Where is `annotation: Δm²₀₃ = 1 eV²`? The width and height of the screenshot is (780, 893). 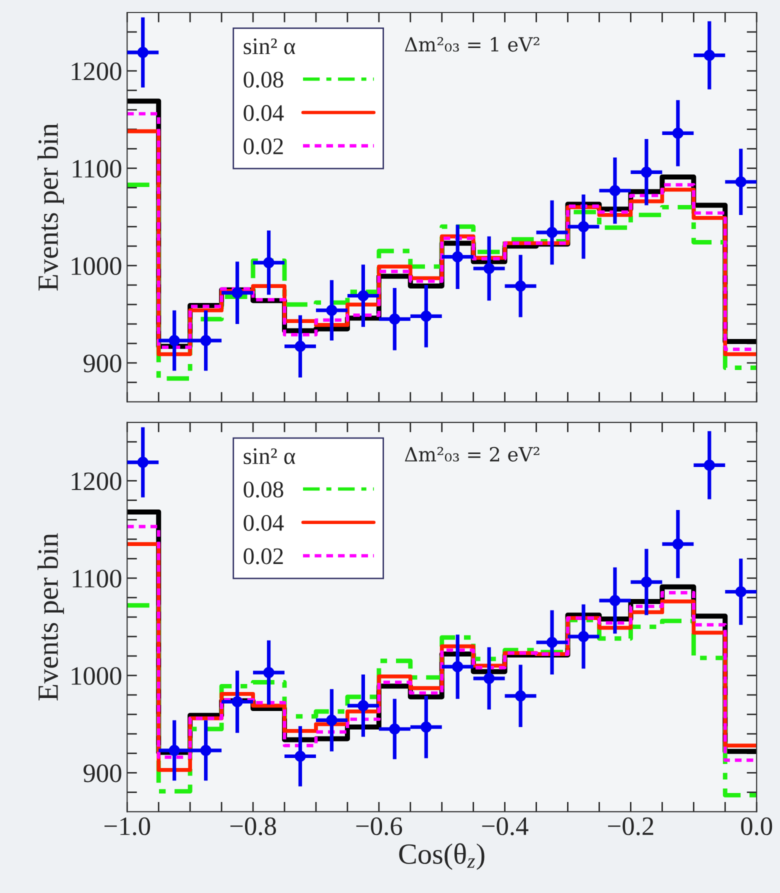
annotation: Δm²₀₃ = 1 eV² is located at coordinates (472, 44).